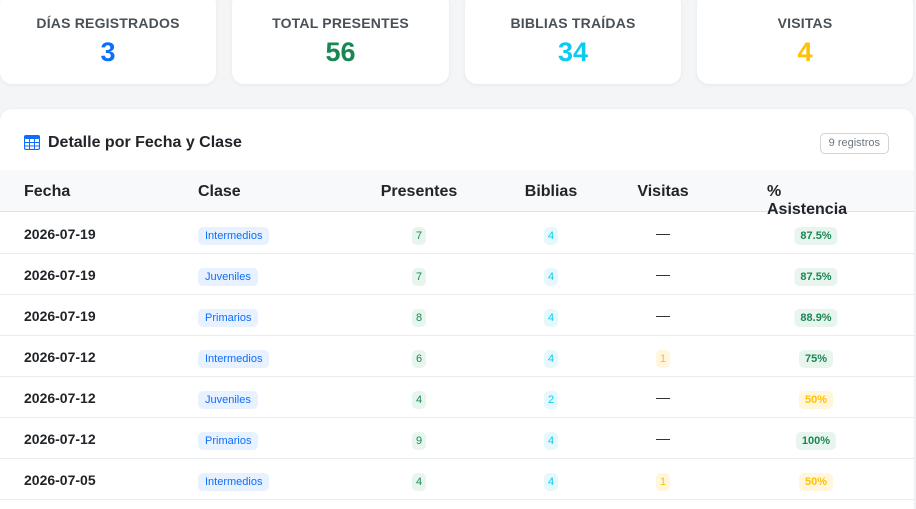 The height and width of the screenshot is (509, 916). What do you see at coordinates (805, 52) in the screenshot?
I see `stat-value: 4` at bounding box center [805, 52].